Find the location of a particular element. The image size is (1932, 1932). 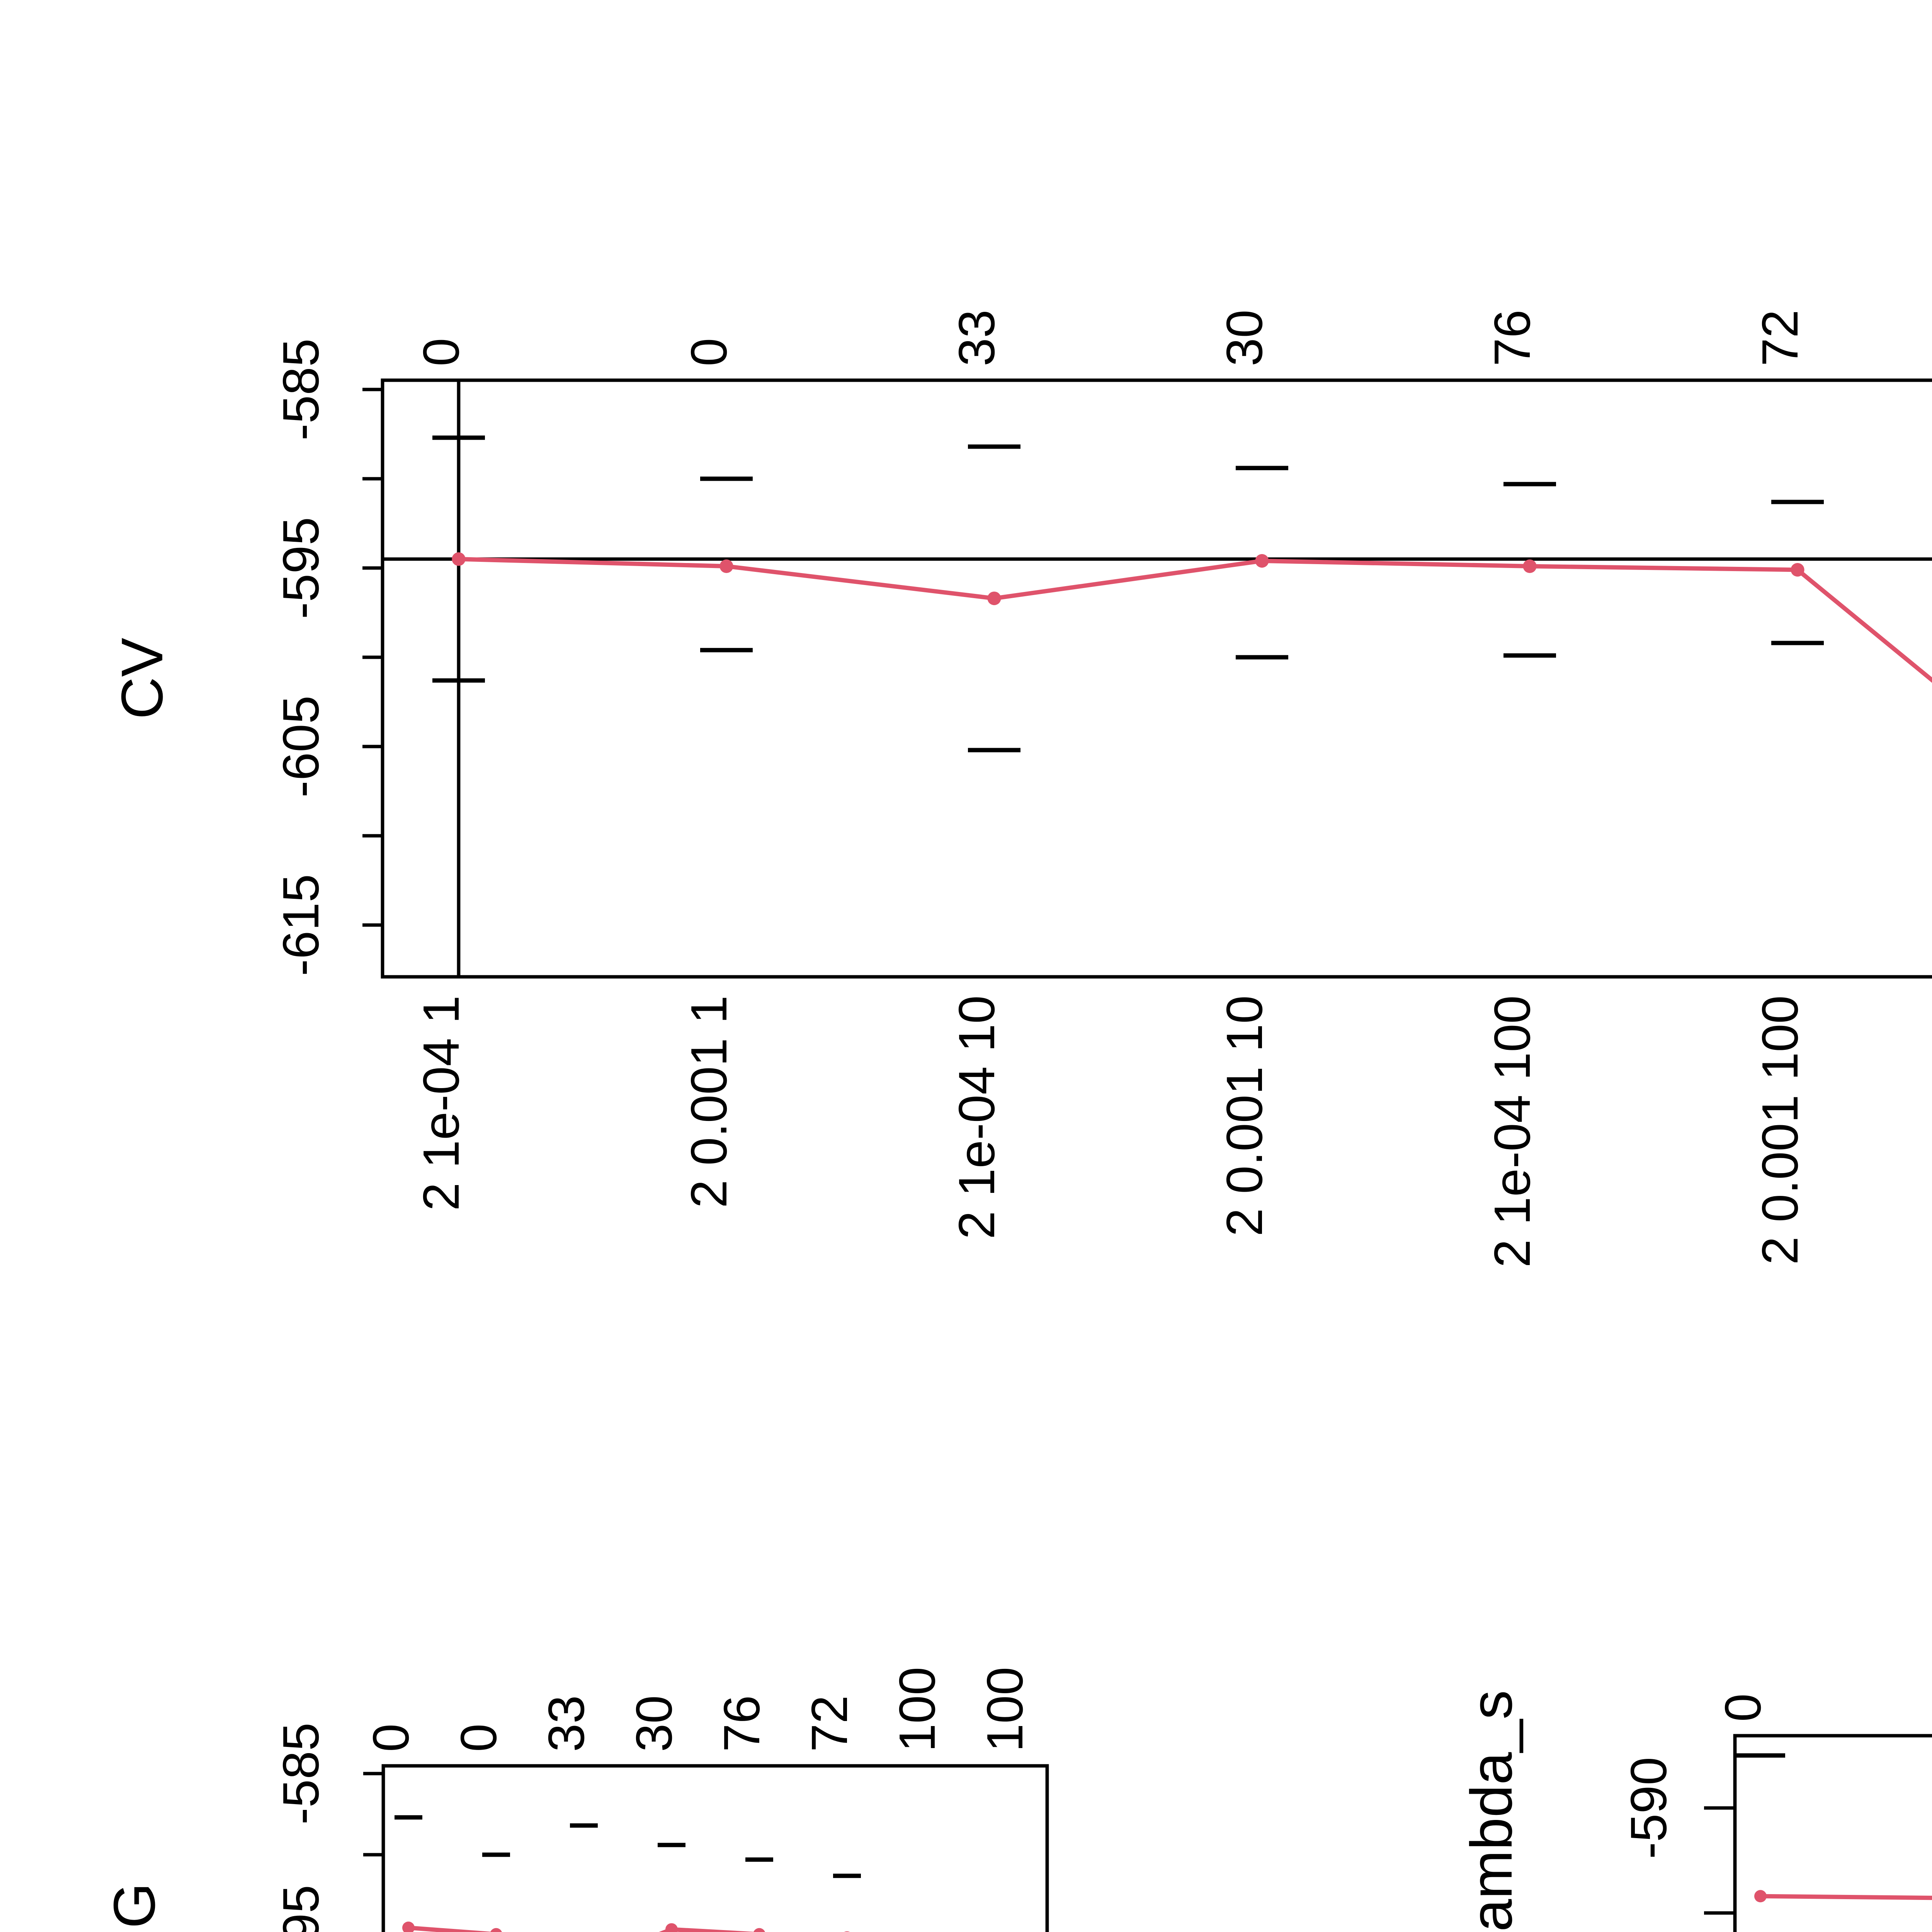

x-axis-tick-label: 2 1e-04 100 is located at coordinates (1512, 1132).